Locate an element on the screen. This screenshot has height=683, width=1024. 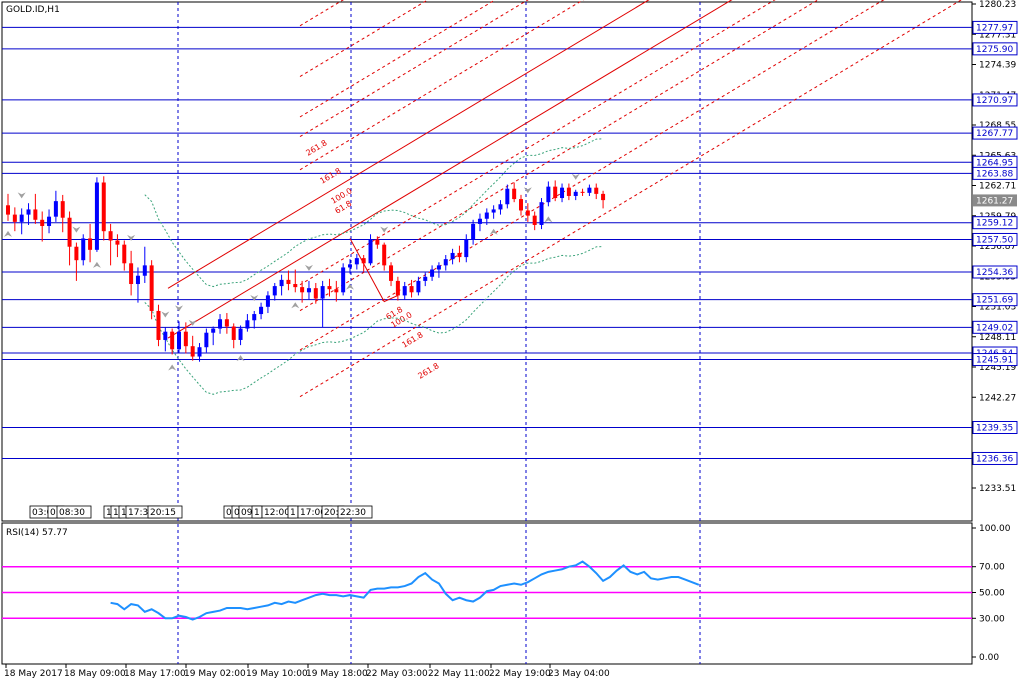
price-level-label: 1254.36 is located at coordinates (994, 273).